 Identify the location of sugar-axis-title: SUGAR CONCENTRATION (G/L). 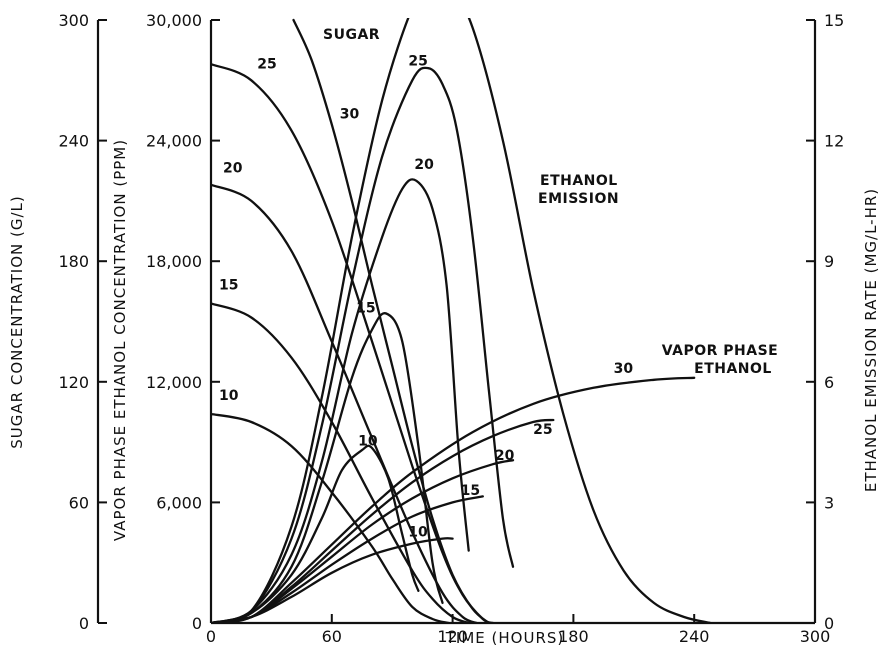
(17, 321).